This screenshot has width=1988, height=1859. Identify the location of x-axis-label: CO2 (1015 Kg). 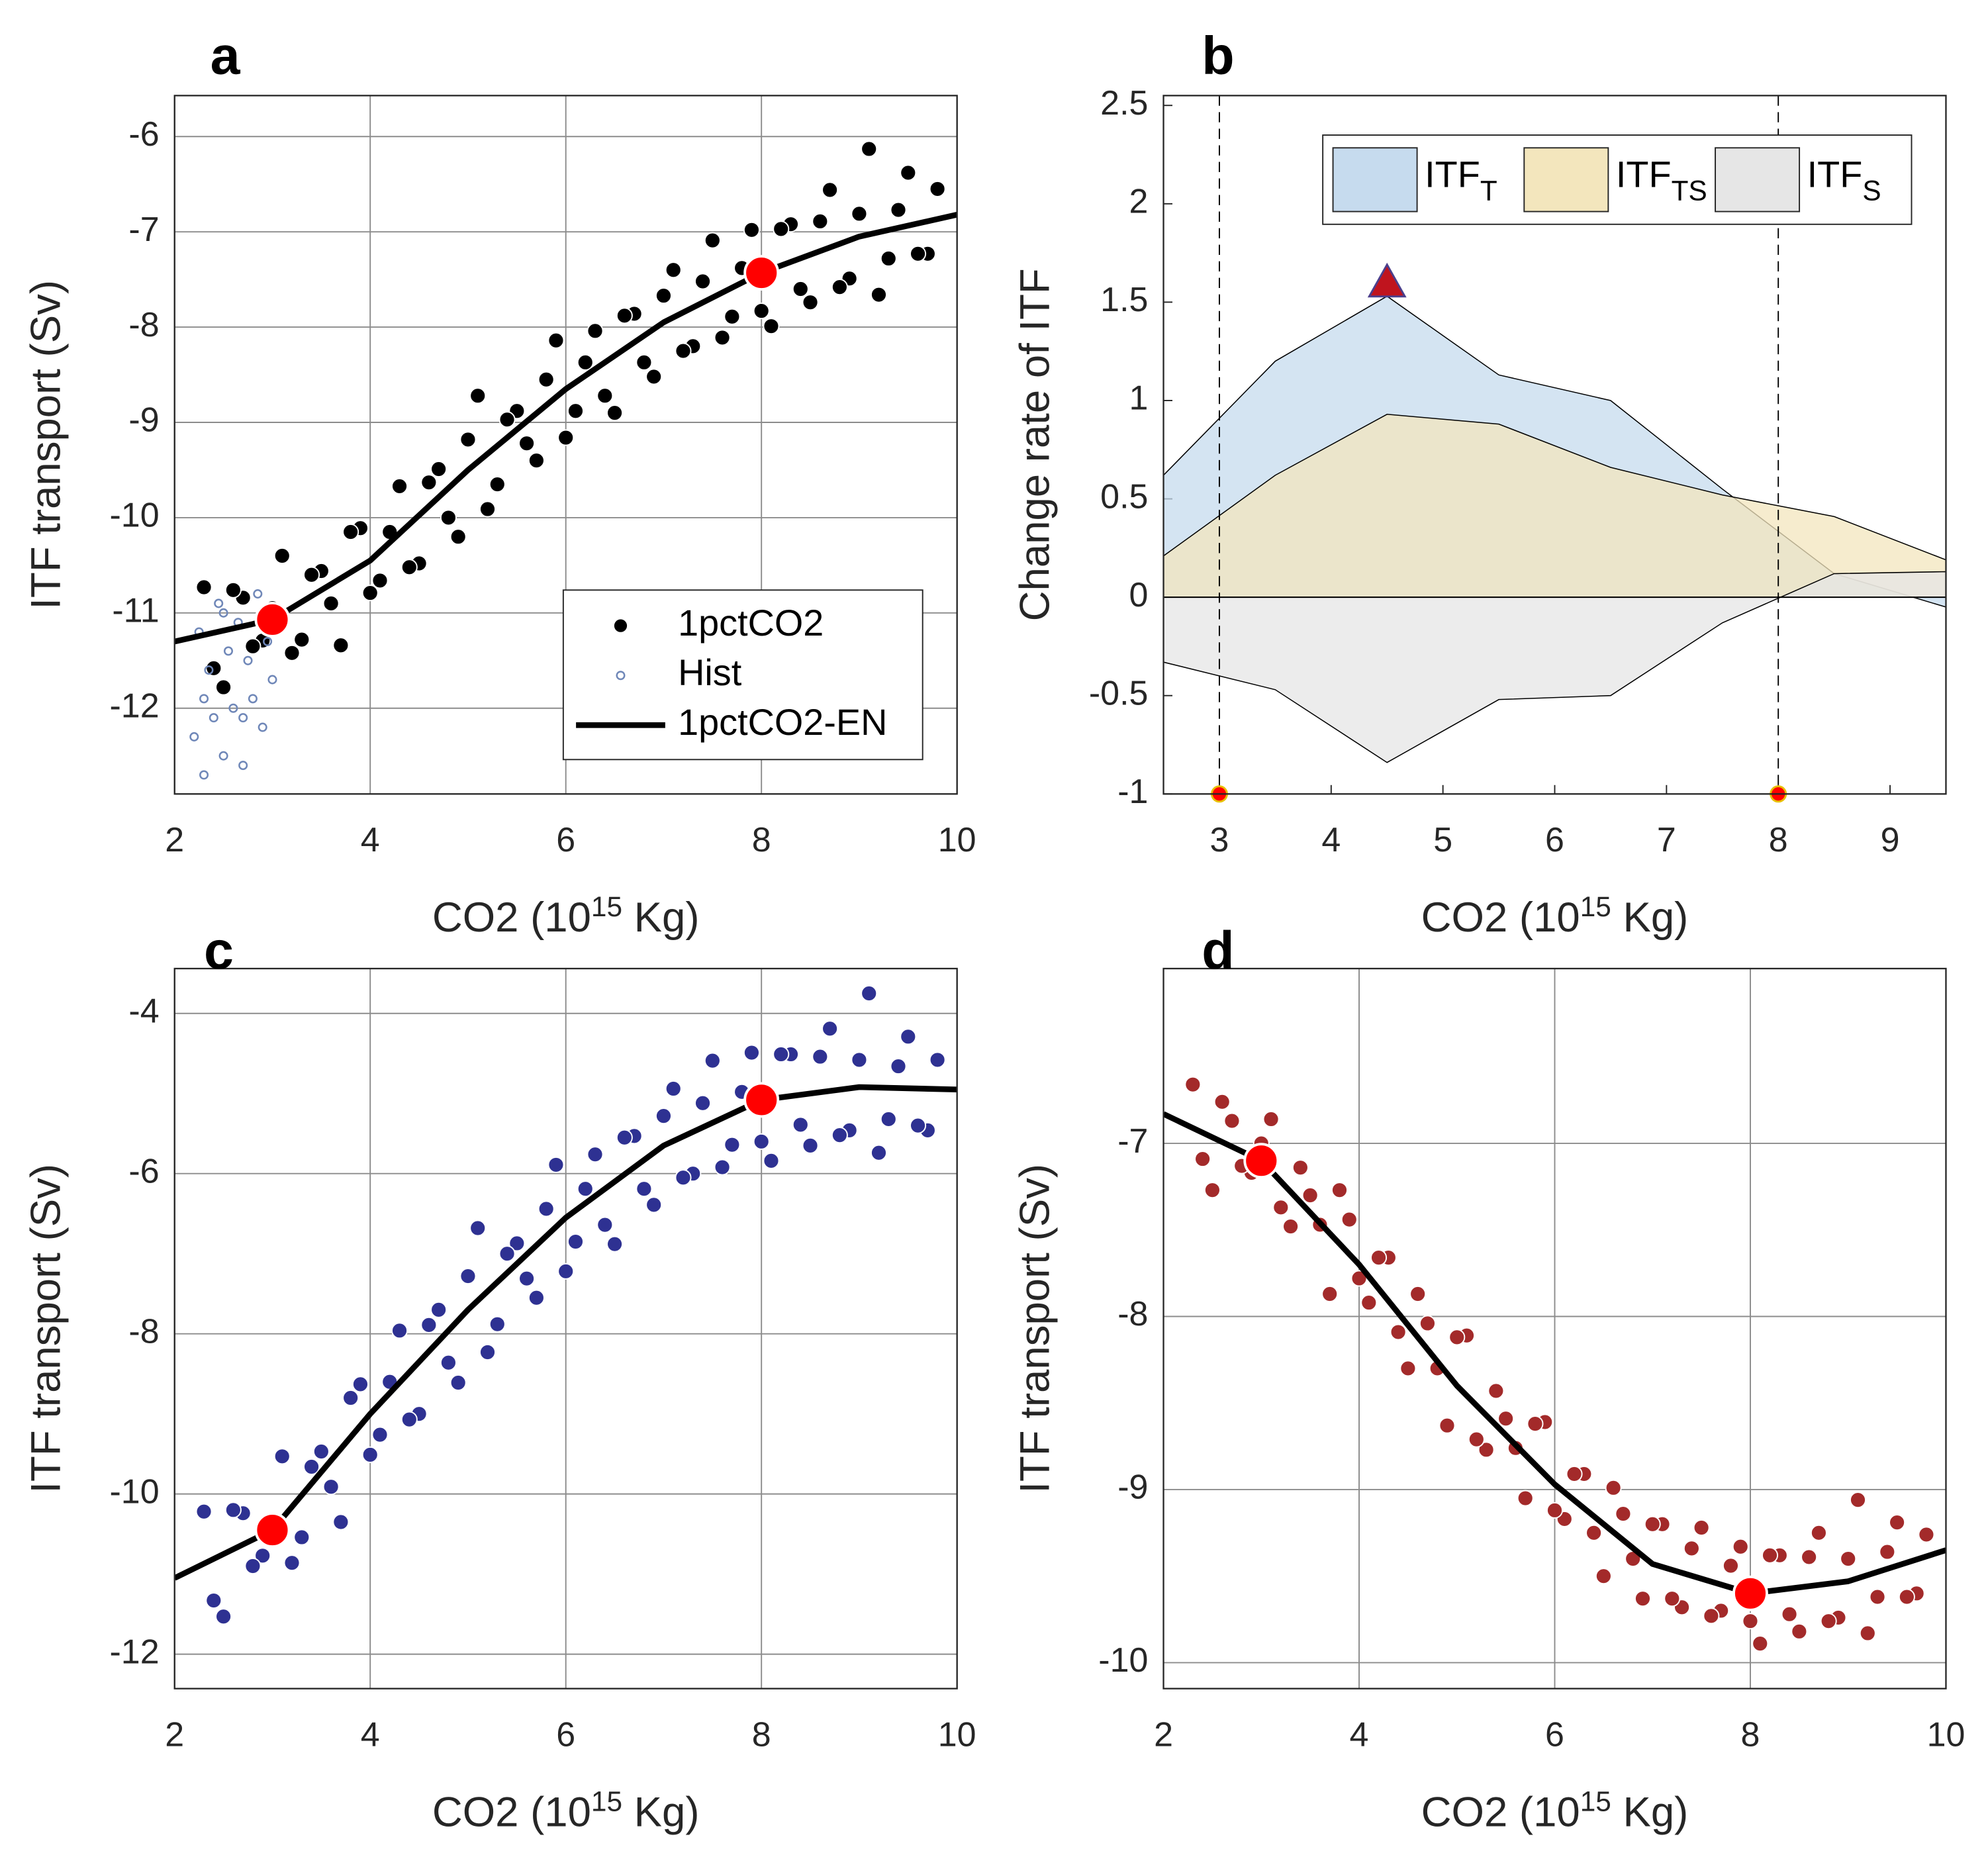
(566, 1811).